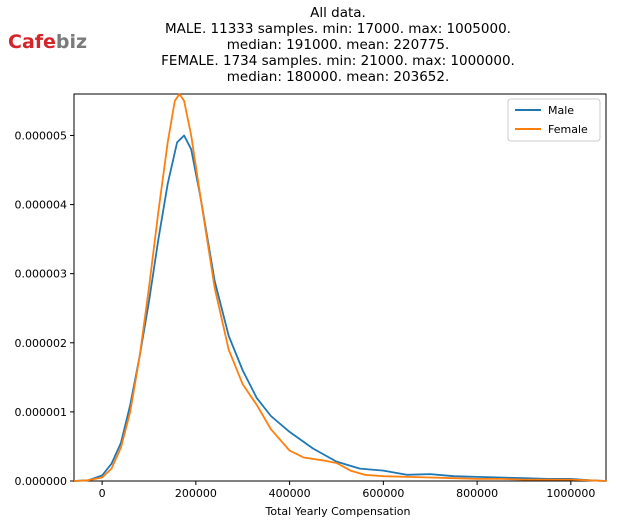 The height and width of the screenshot is (527, 620). Describe the element at coordinates (102, 493) in the screenshot. I see `x-tick-label: 0` at that location.